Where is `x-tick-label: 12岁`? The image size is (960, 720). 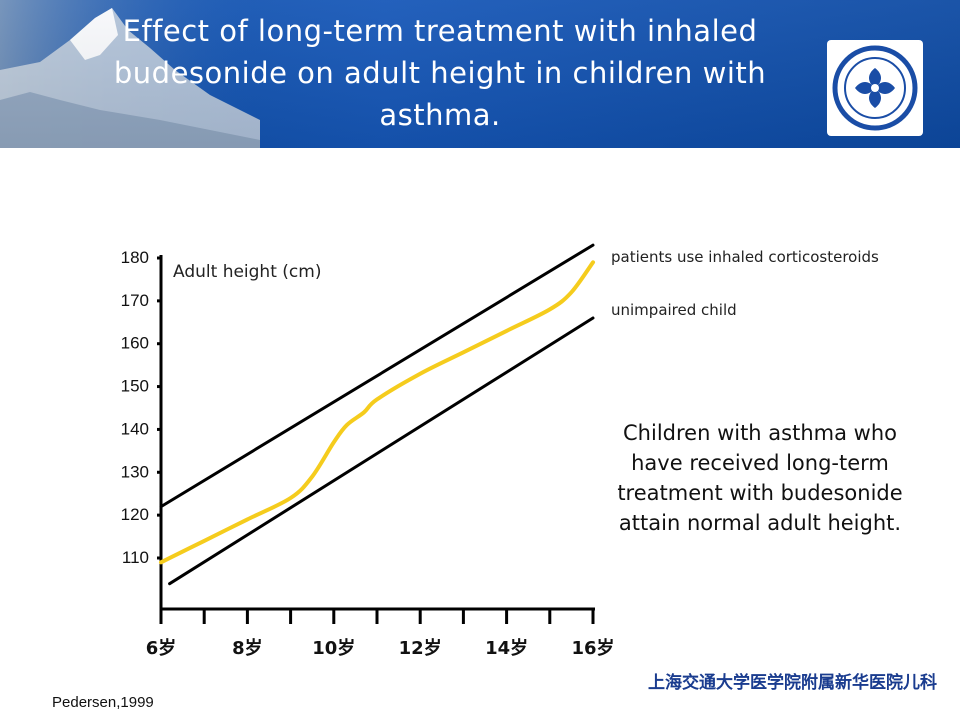
x-tick-label: 12岁 is located at coordinates (420, 648).